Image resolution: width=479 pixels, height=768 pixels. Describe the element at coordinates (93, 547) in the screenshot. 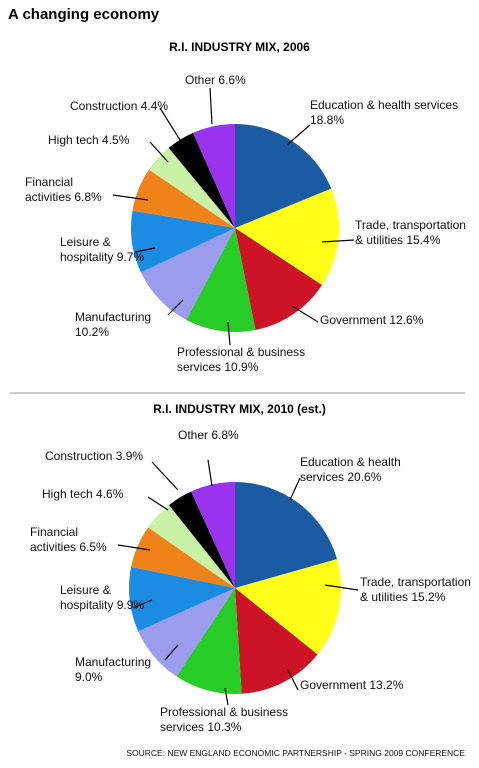

I see `value-label: 6.5%` at that location.